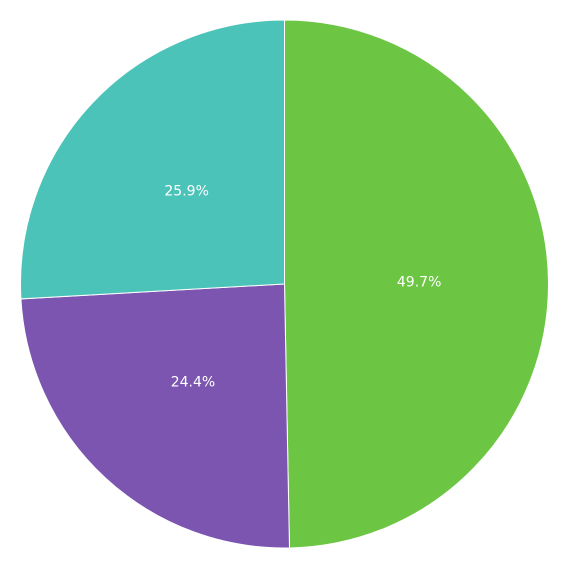  Describe the element at coordinates (419, 283) in the screenshot. I see `slice-label: 49.7%` at that location.